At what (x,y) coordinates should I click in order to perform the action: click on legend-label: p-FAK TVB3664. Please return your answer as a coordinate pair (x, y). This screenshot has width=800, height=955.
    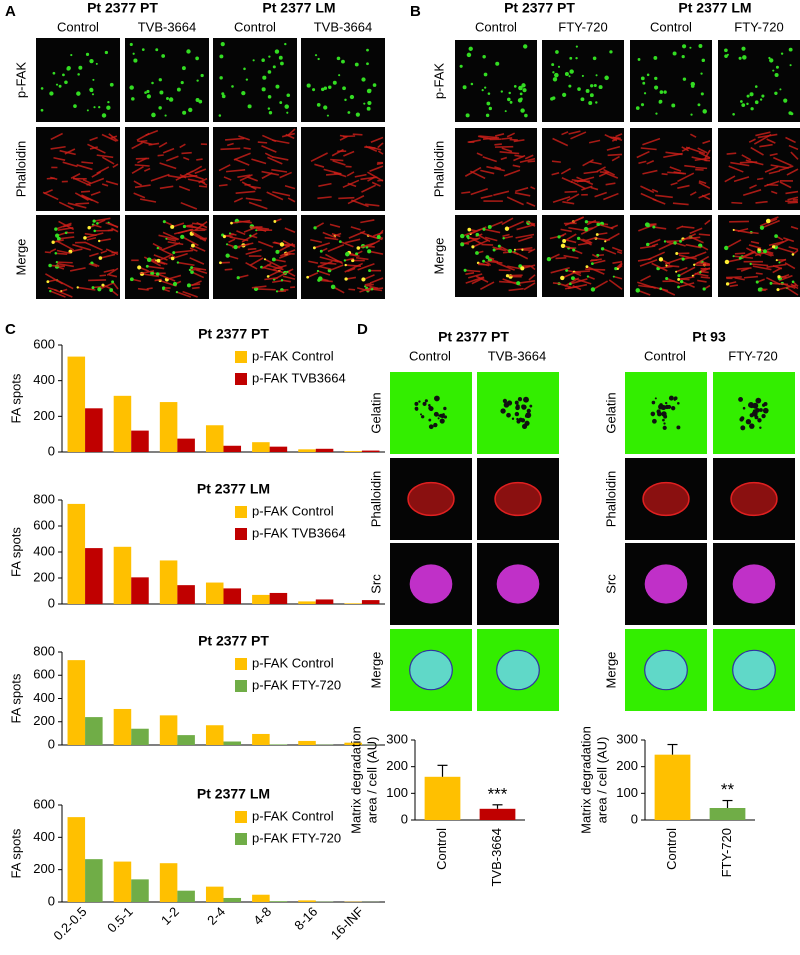
    Looking at the image, I should click on (299, 377).